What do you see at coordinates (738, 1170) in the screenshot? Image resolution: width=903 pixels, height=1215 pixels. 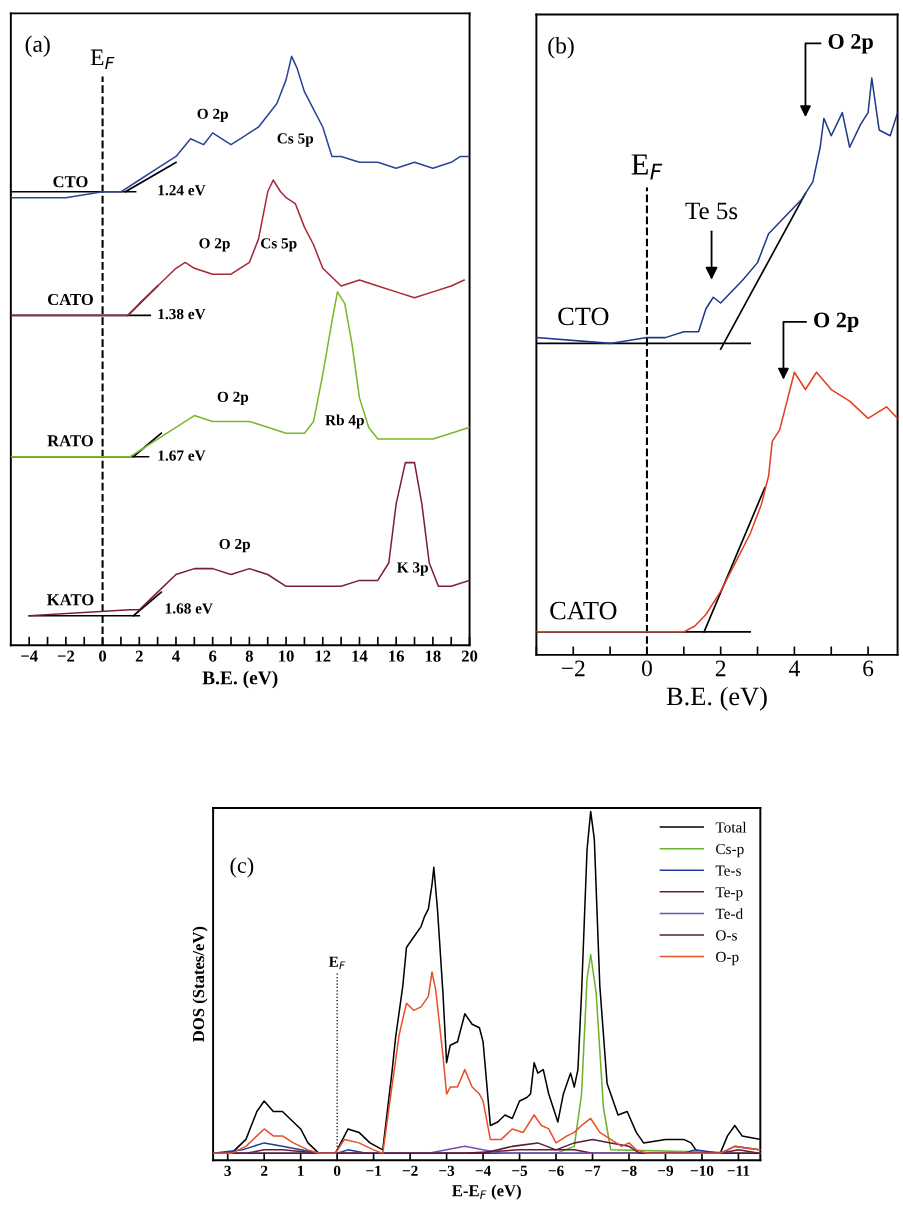 I see `x-tick-label: −11` at bounding box center [738, 1170].